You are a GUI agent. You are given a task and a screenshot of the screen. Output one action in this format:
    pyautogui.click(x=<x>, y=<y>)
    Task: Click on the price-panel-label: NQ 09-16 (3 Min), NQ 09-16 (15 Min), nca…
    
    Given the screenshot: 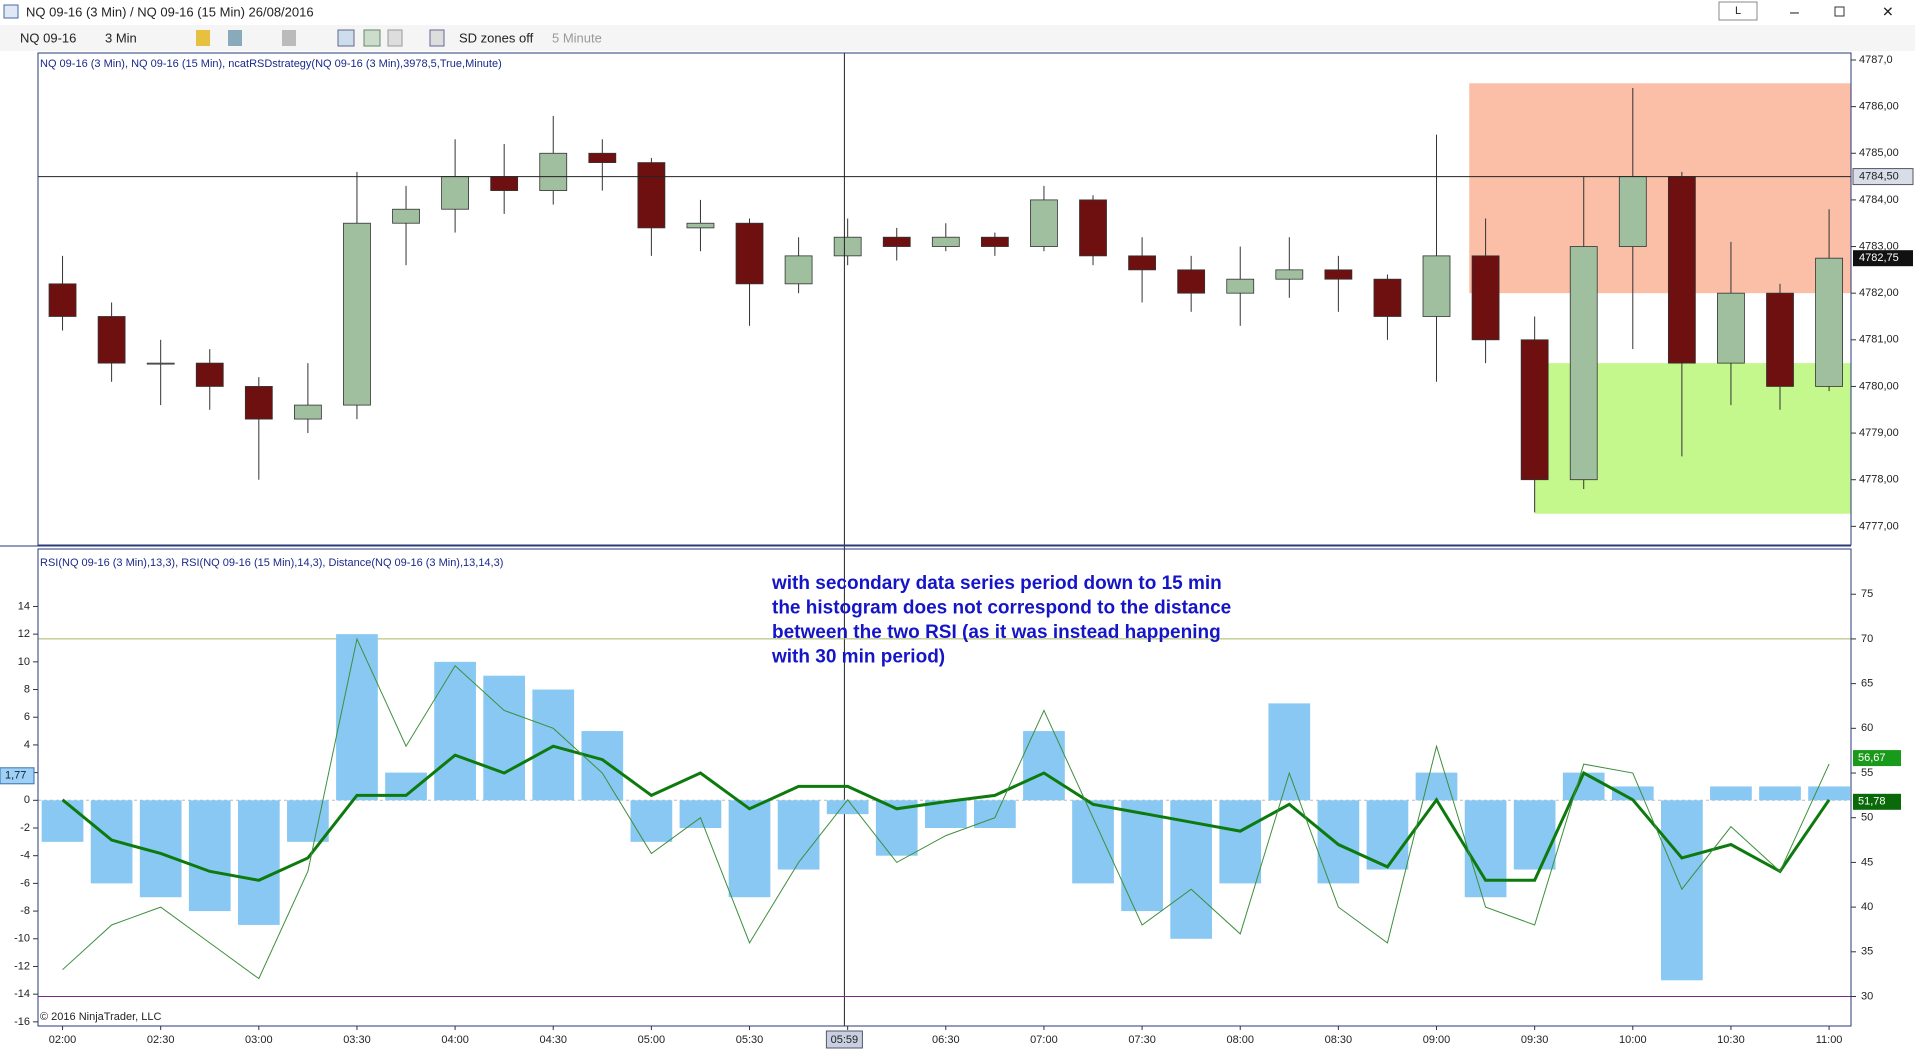 What is the action you would take?
    pyautogui.click(x=271, y=64)
    